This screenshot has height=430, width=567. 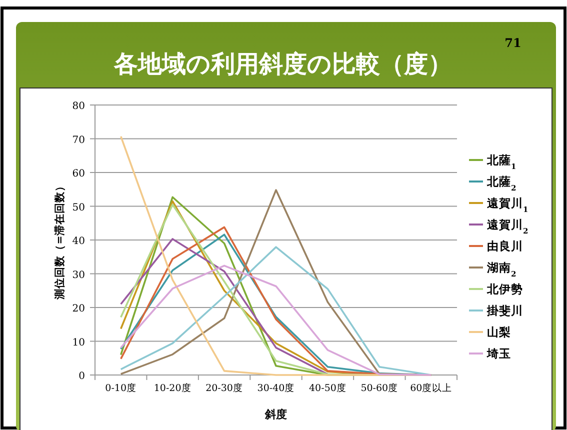 What do you see at coordinates (501, 161) in the screenshot?
I see `legend-label: 北薩$_{1}$` at bounding box center [501, 161].